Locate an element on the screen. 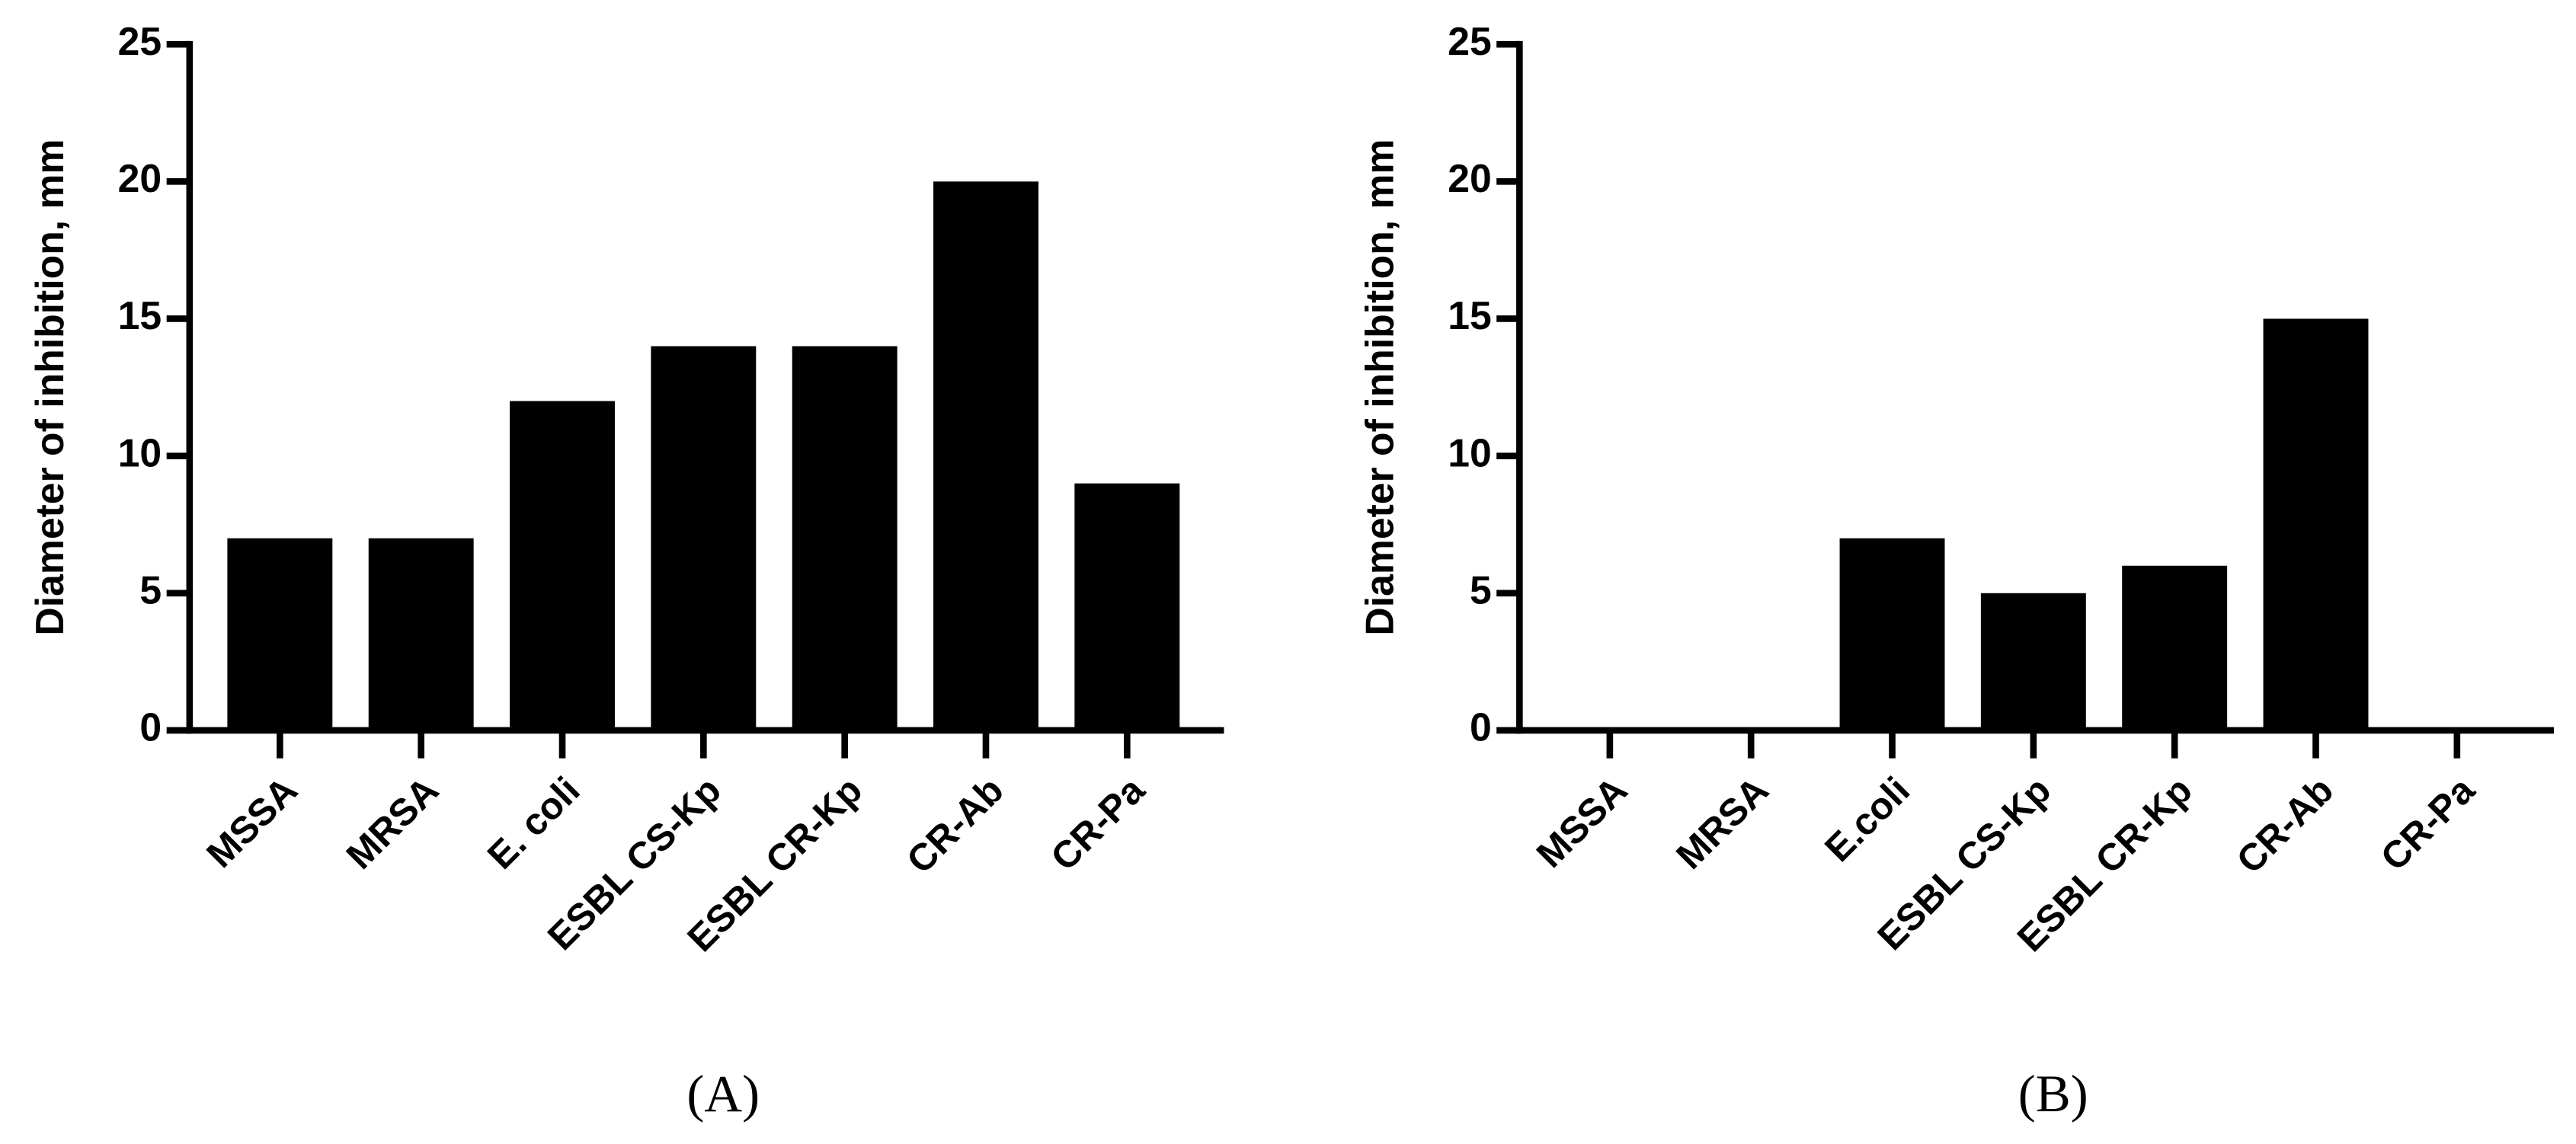 This screenshot has height=1144, width=2576. x-tick-label: E. coli is located at coordinates (533, 823).